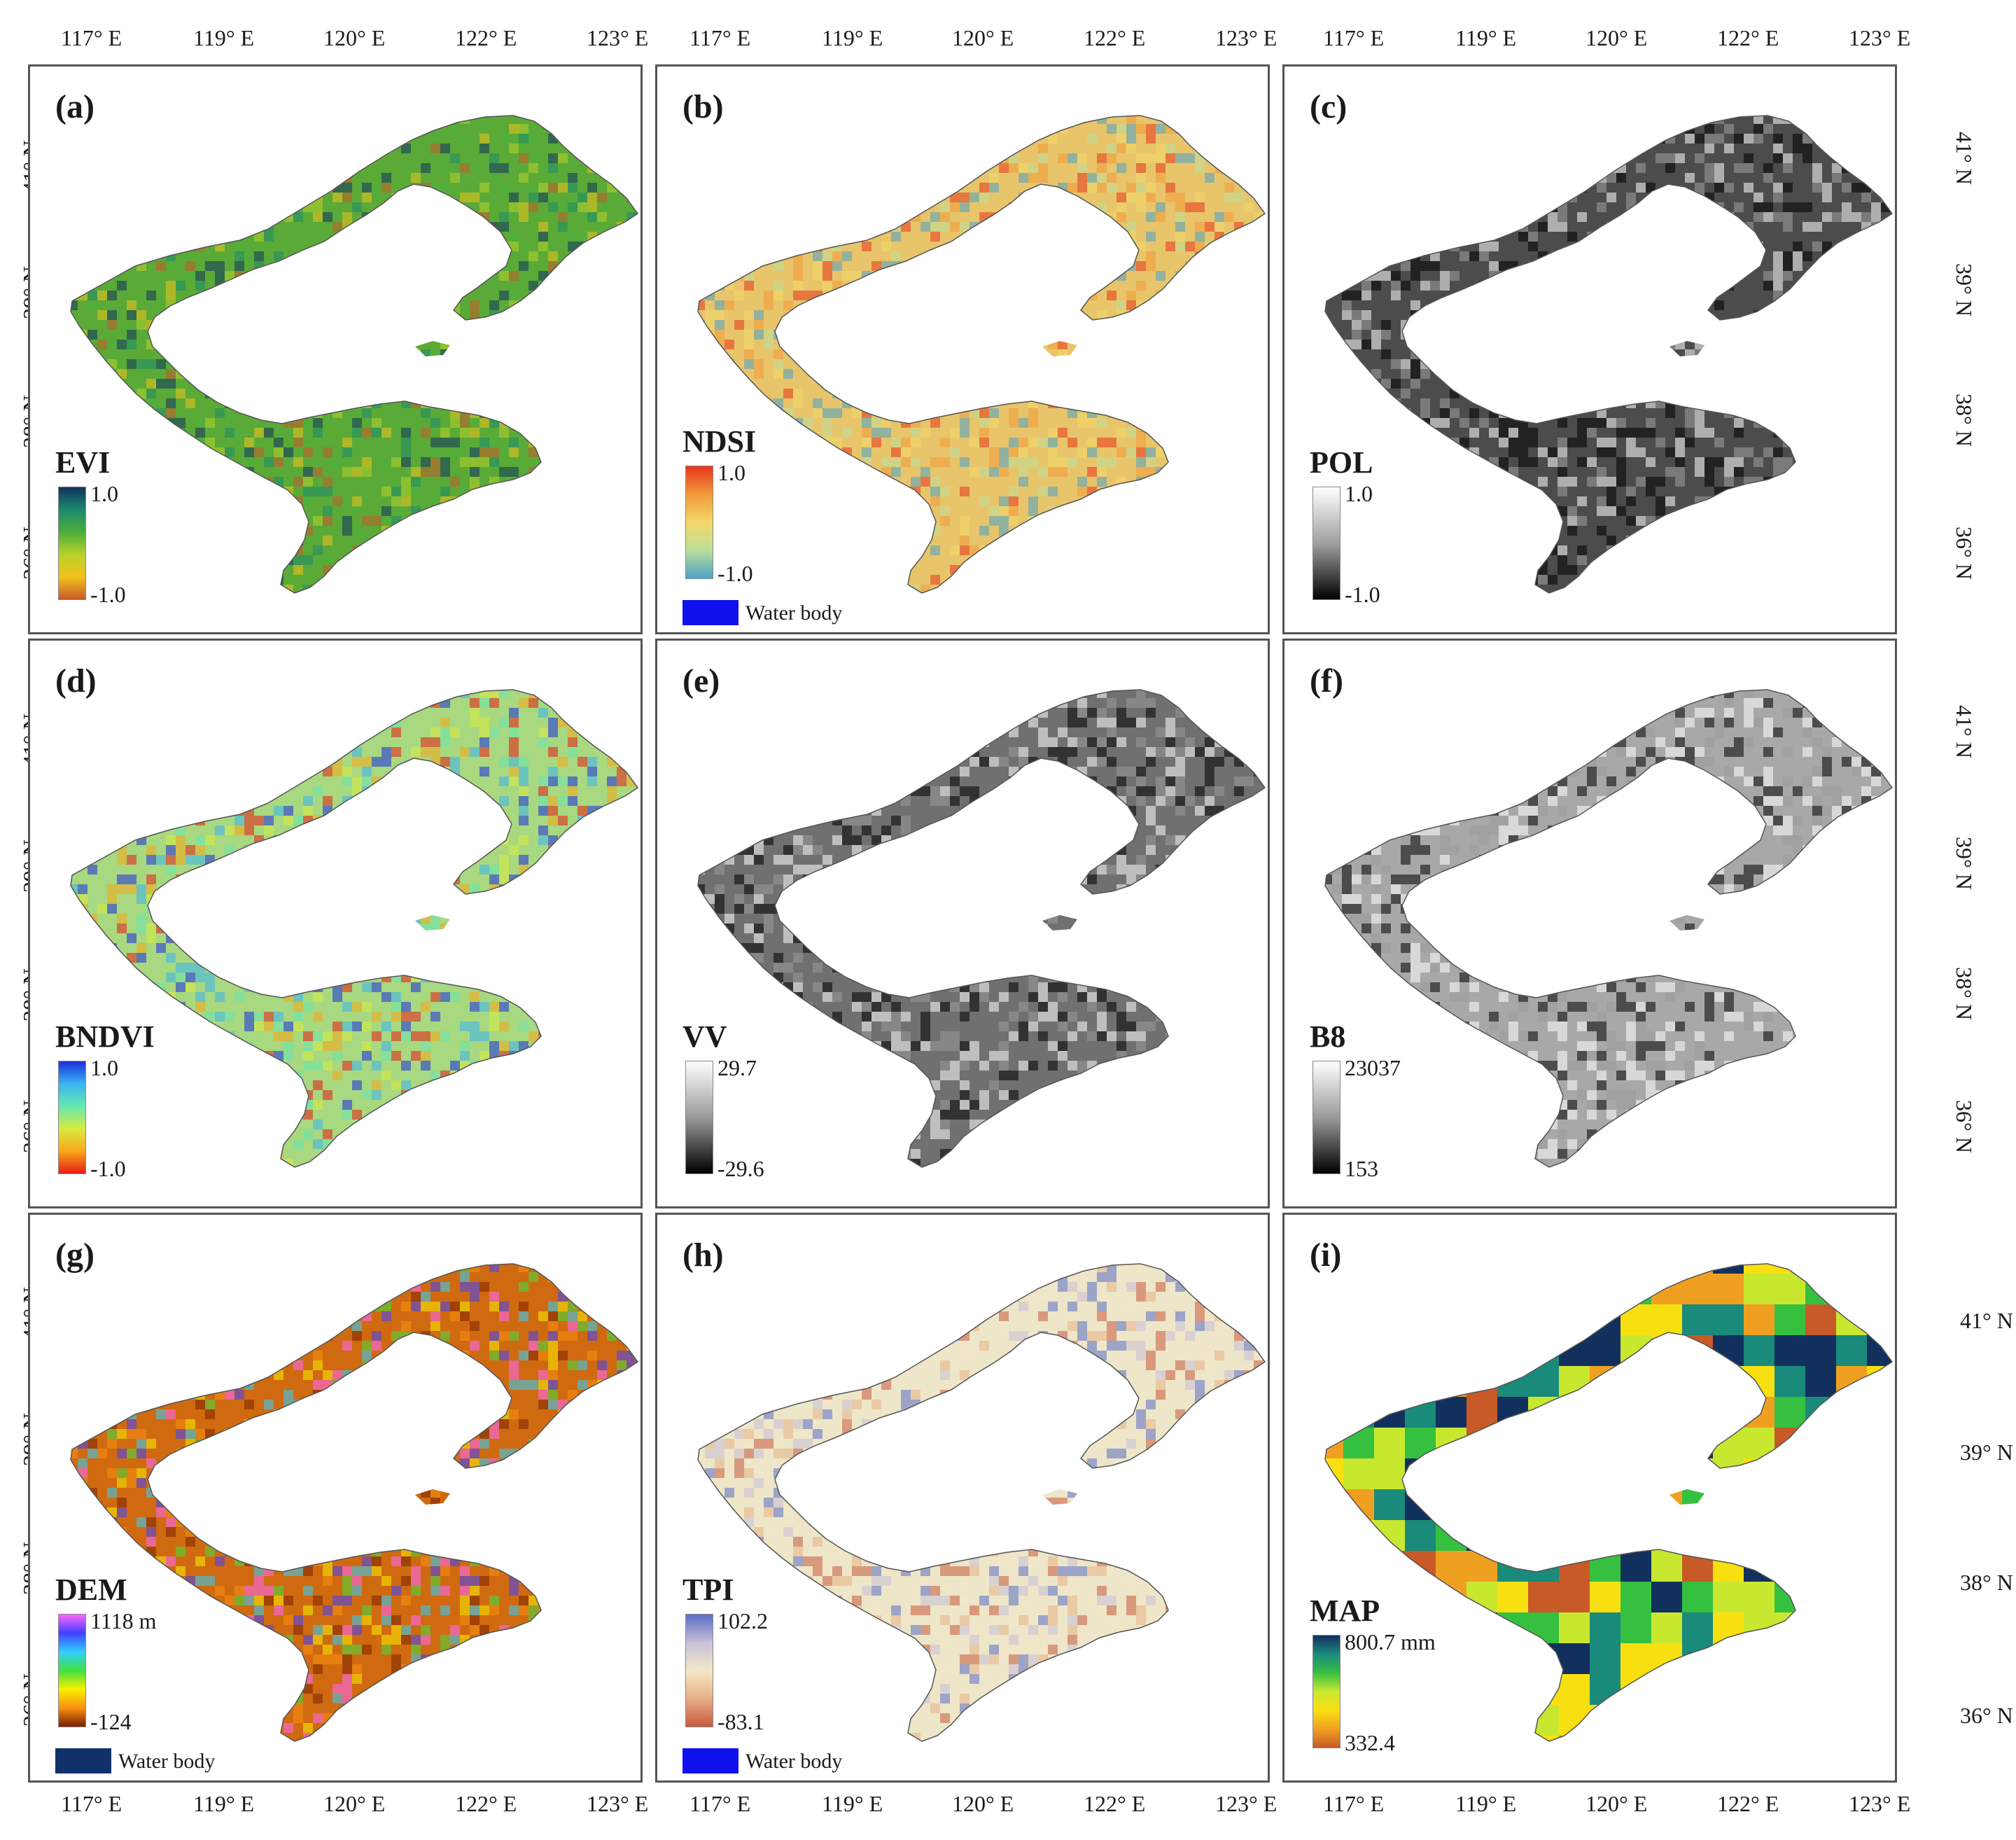 This screenshot has width=2016, height=1840. Describe the element at coordinates (741, 1721) in the screenshot. I see `colorbar-min-label: -83.1` at that location.